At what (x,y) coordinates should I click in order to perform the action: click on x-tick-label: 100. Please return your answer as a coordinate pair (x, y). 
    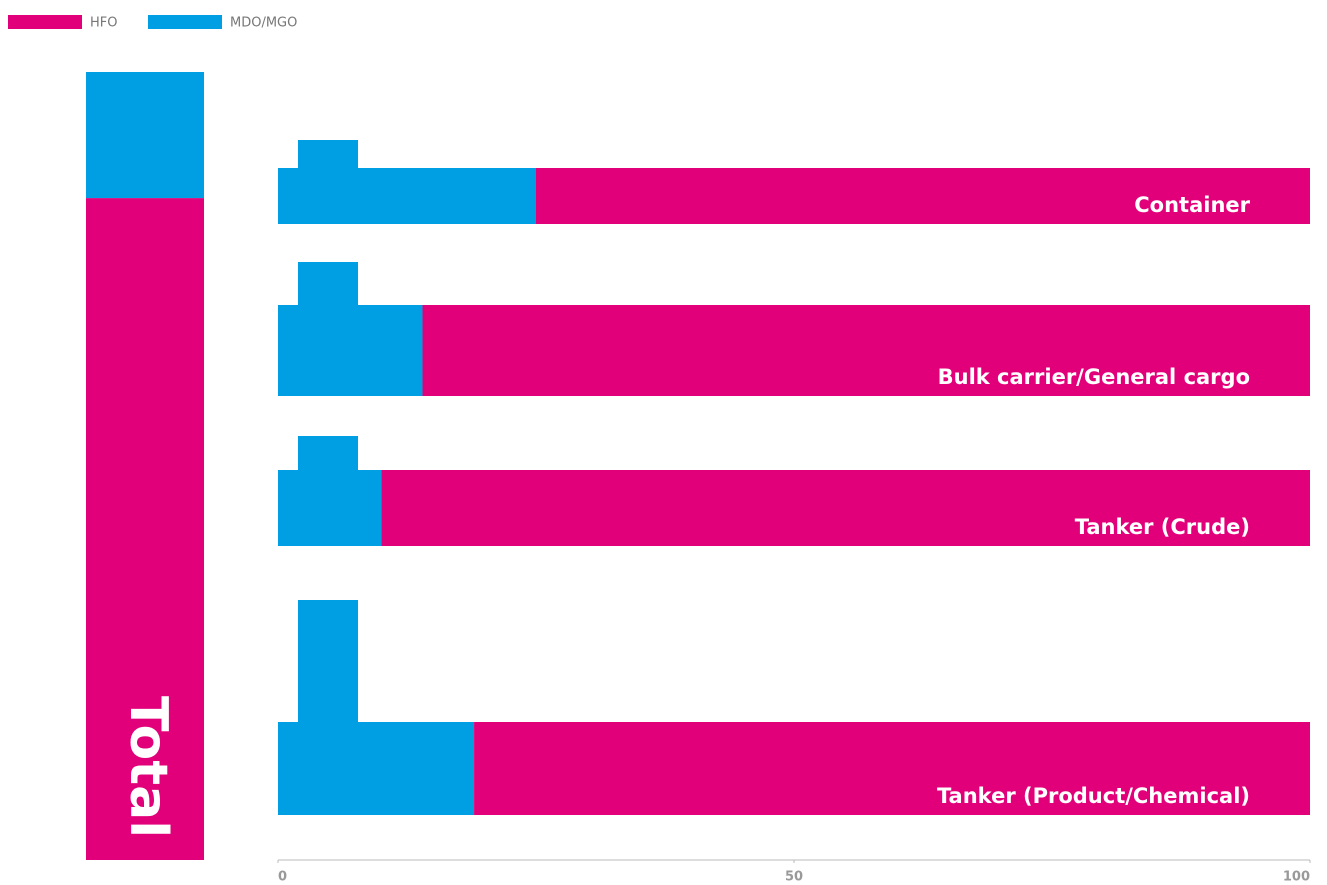
    Looking at the image, I should click on (1296, 877).